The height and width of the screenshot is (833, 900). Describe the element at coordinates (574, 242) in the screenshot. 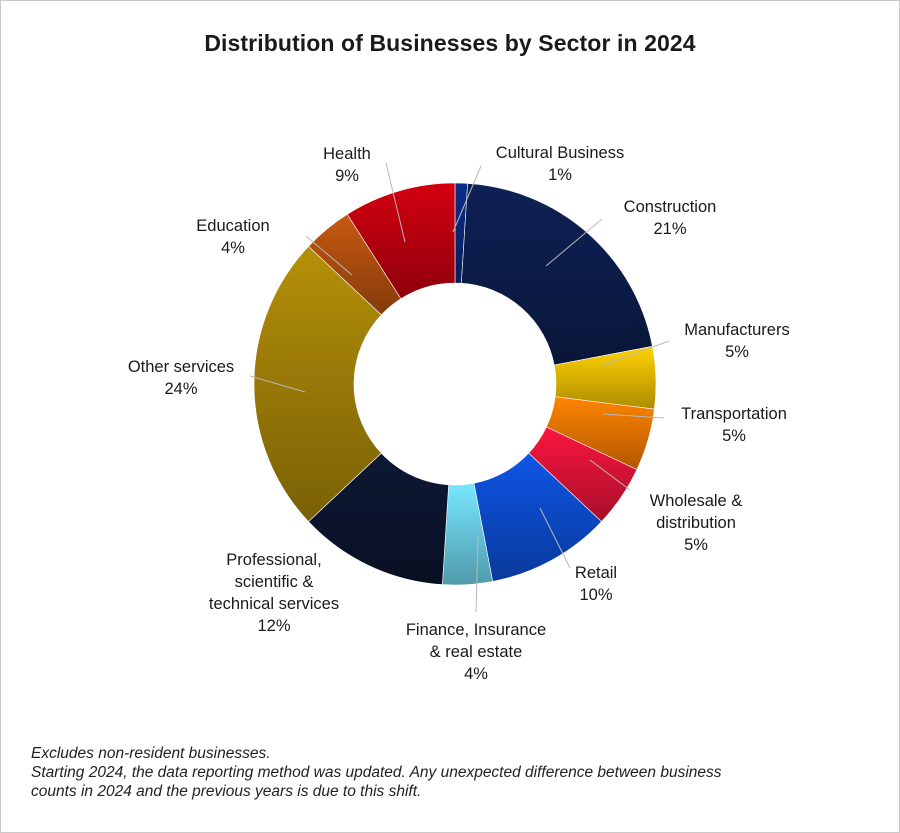

I see `leader-line-construction` at that location.